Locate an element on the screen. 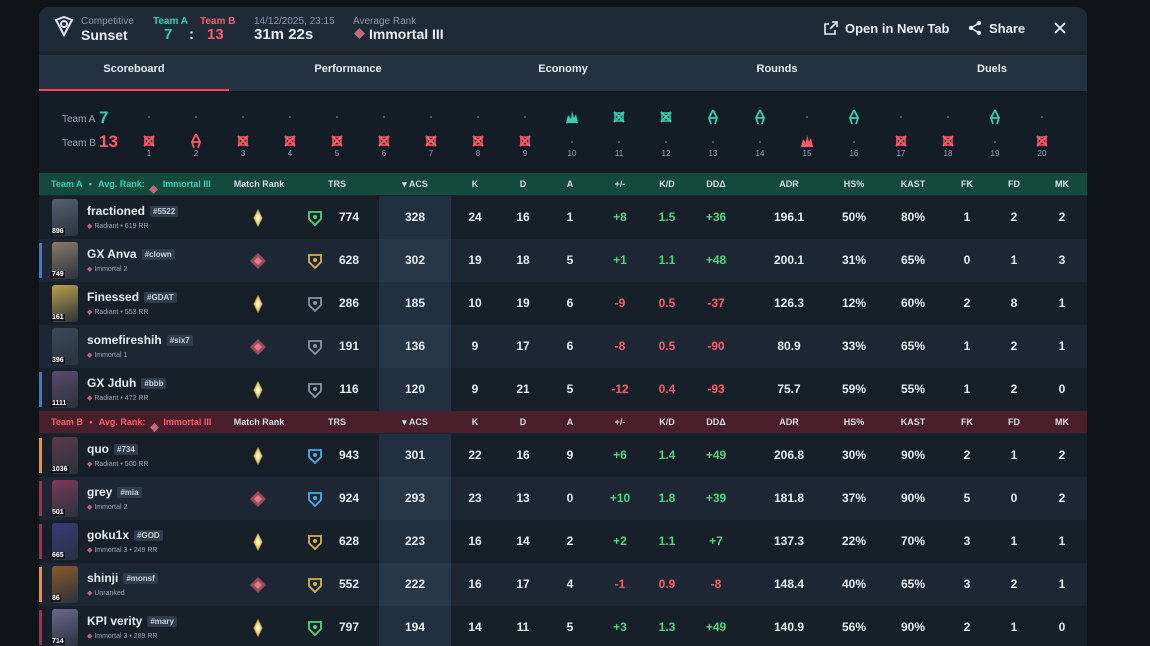  agent-portrait: 501 is located at coordinates (64, 498).